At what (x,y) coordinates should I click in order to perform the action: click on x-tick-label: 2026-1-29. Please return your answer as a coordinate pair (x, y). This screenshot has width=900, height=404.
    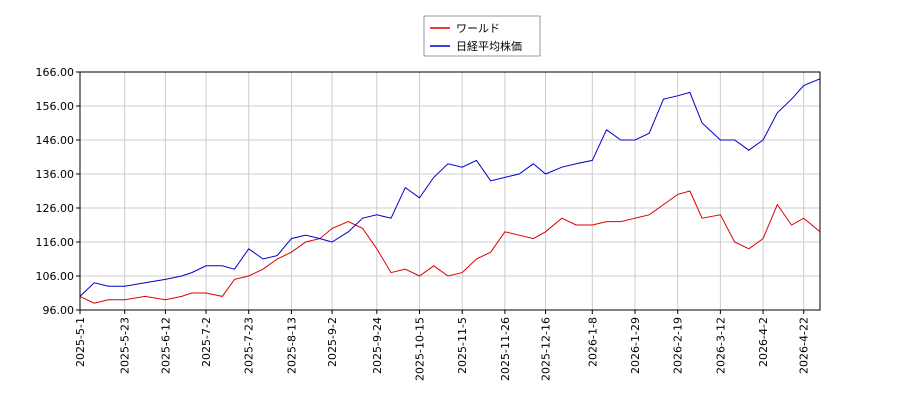
    Looking at the image, I should click on (635, 345).